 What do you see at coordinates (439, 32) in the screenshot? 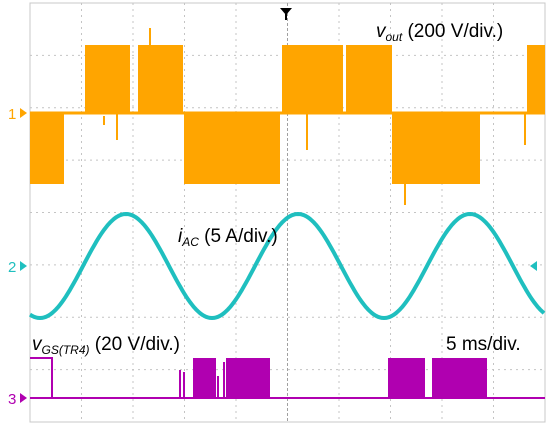
I see `vout-label: vout (200 V/div.)` at bounding box center [439, 32].